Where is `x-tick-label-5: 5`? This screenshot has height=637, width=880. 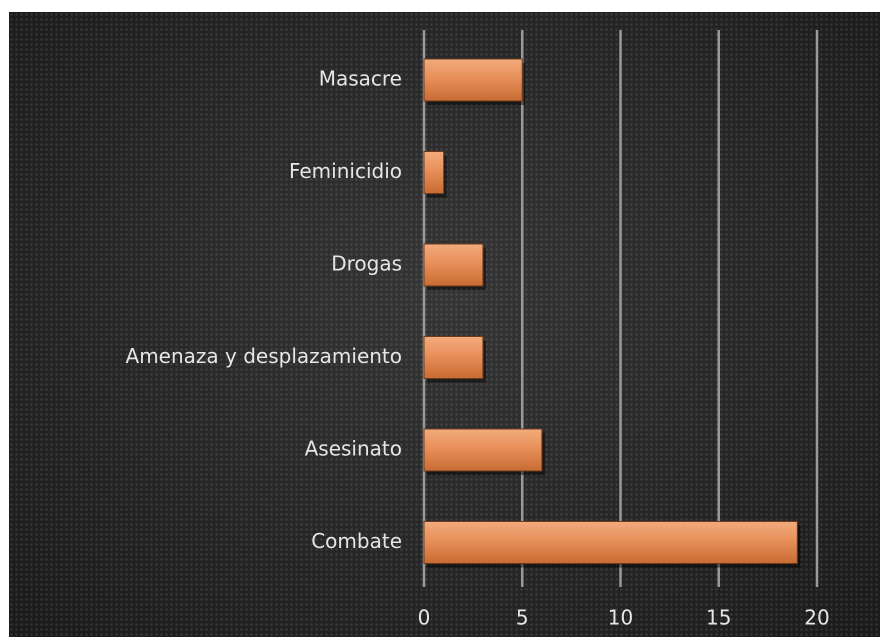
x-tick-label-5: 5 is located at coordinates (522, 618).